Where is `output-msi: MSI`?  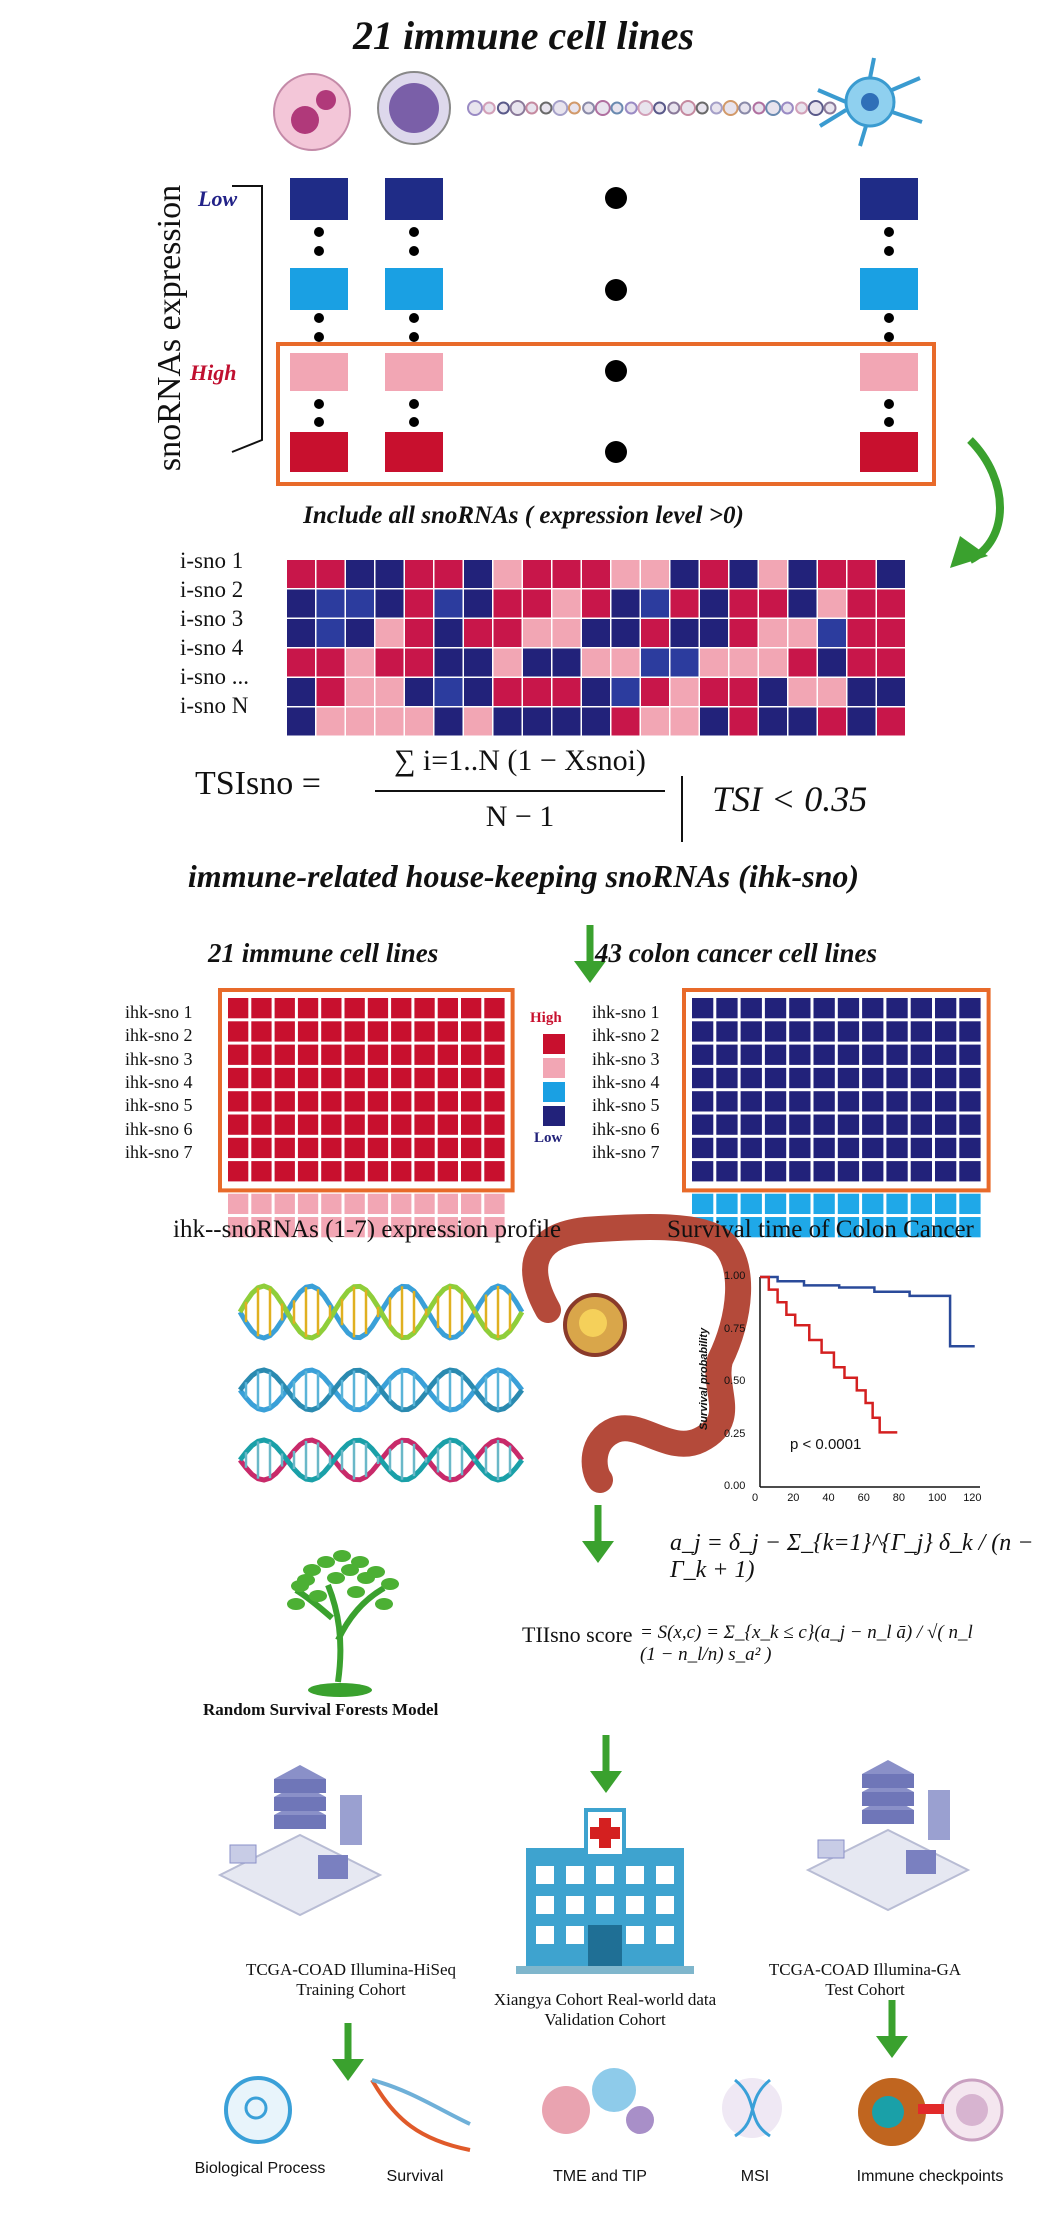 output-msi: MSI is located at coordinates (755, 2176).